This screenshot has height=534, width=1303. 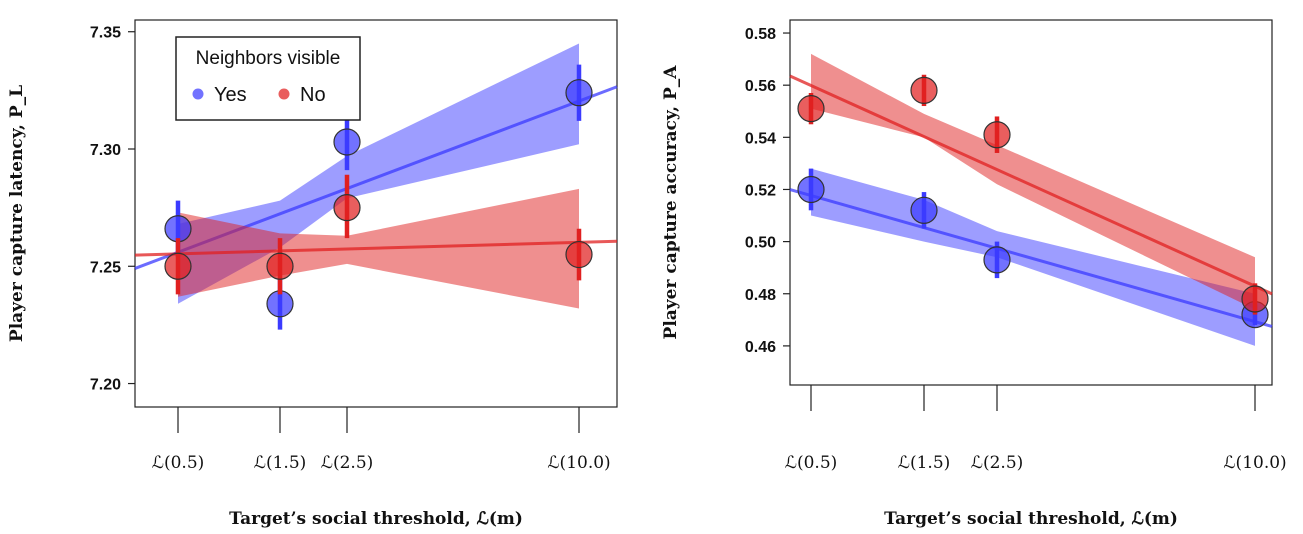 I want to click on y-tick-label: 7.35, so click(x=105, y=33).